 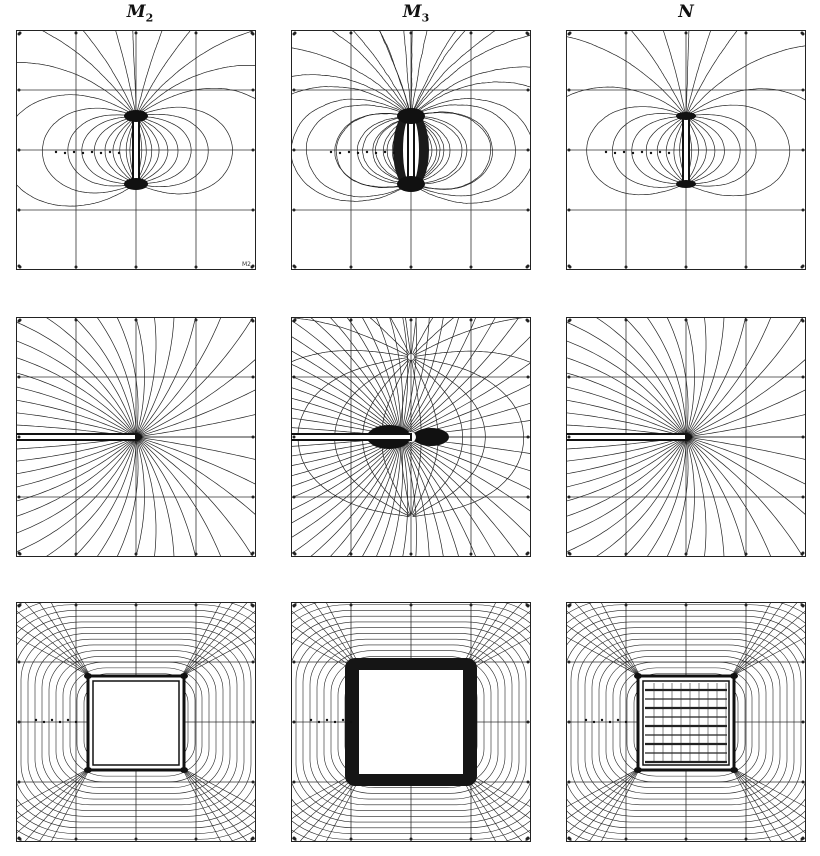 I want to click on square-interior, so click(x=411, y=722).